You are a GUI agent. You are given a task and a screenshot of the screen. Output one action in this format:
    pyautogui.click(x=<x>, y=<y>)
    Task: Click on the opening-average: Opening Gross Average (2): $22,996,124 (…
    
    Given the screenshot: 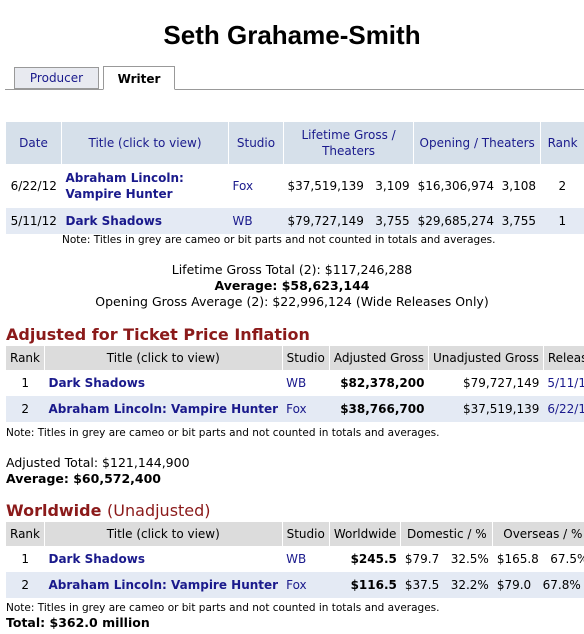 What is the action you would take?
    pyautogui.click(x=292, y=301)
    